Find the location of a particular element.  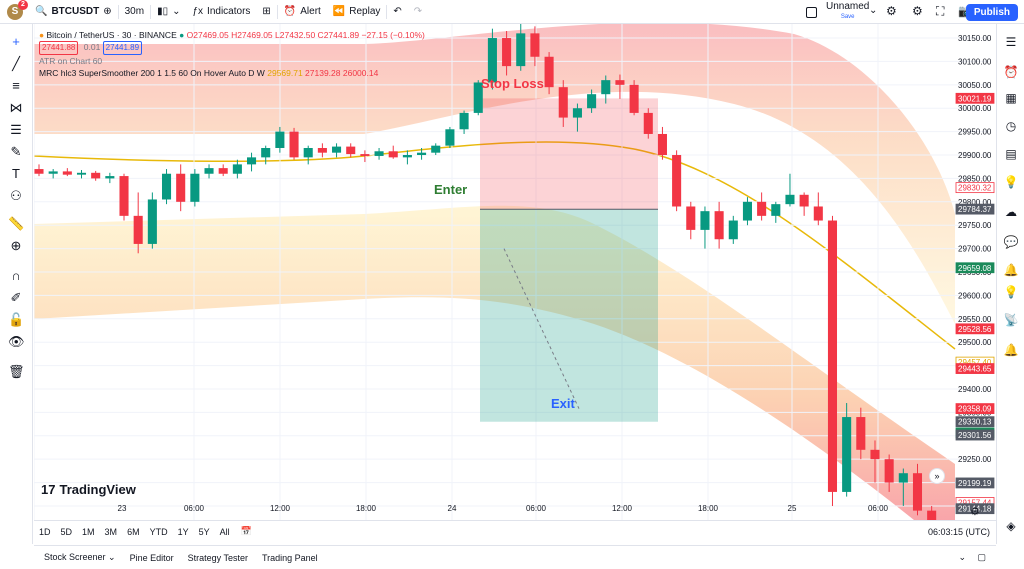

templates-button: ⊞ is located at coordinates (266, 12).